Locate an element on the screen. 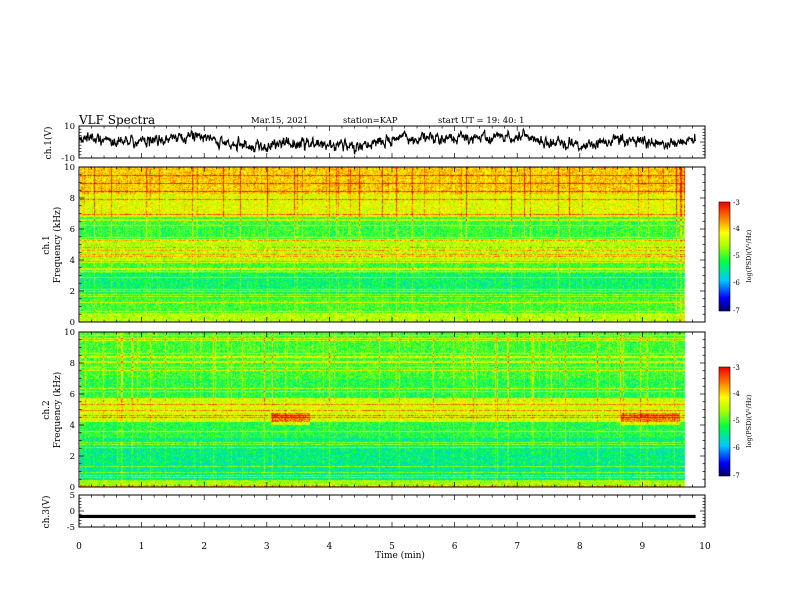 This screenshot has width=792, height=612. start-time-label: start UT = 19: 40: 1 is located at coordinates (481, 121).